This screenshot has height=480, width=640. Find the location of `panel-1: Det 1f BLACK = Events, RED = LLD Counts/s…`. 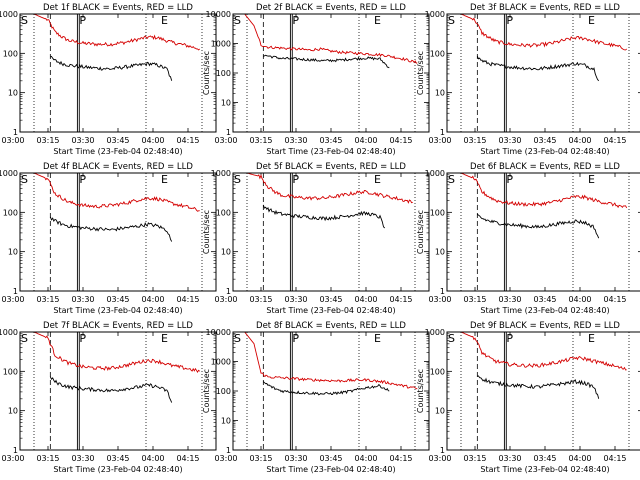

panel-1: Det 1f BLACK = Events, RED = LLD Counts/s… is located at coordinates (108, 79).